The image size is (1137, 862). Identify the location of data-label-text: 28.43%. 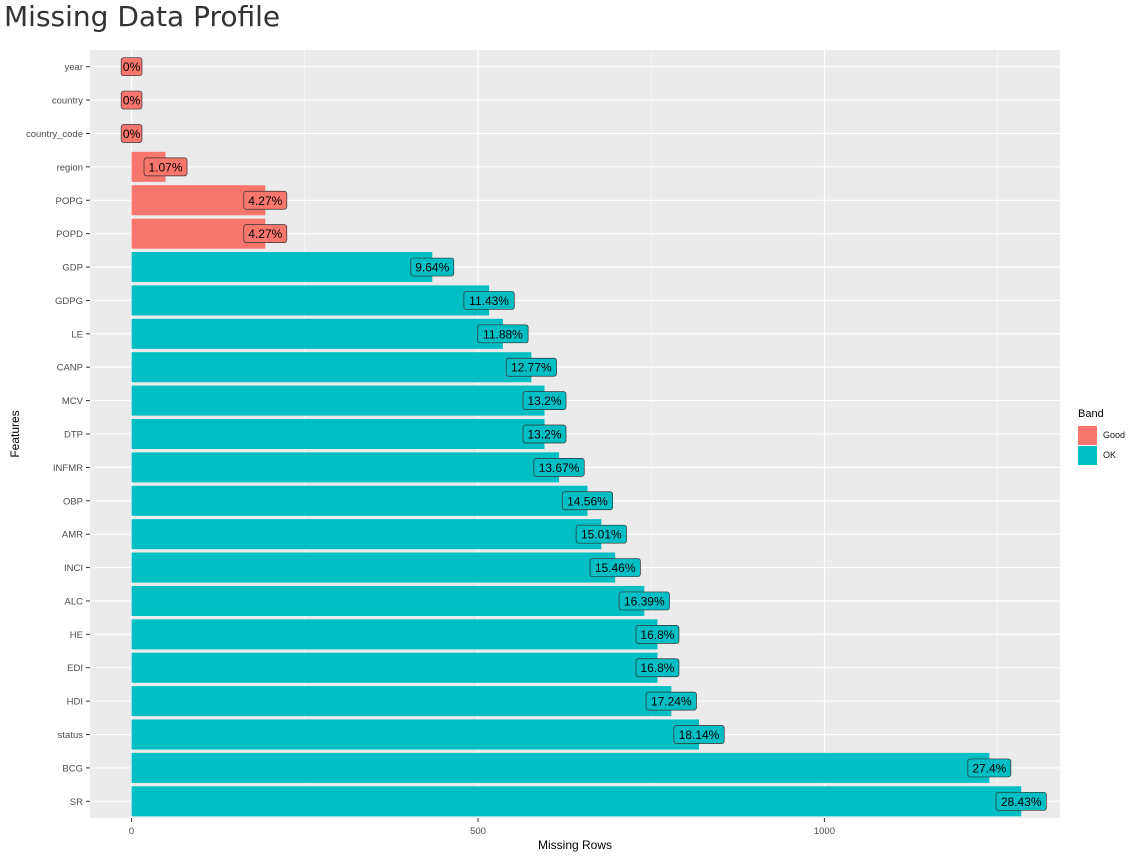
(1021, 802).